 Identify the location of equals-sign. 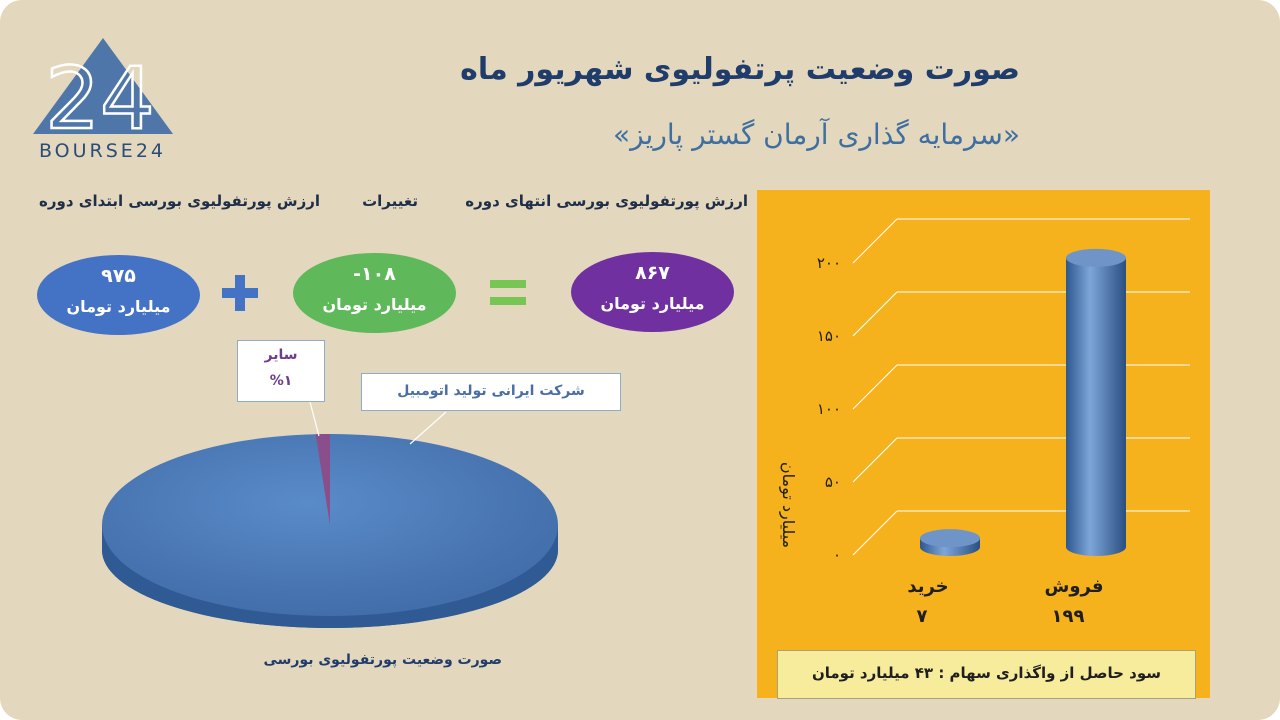
(508, 284).